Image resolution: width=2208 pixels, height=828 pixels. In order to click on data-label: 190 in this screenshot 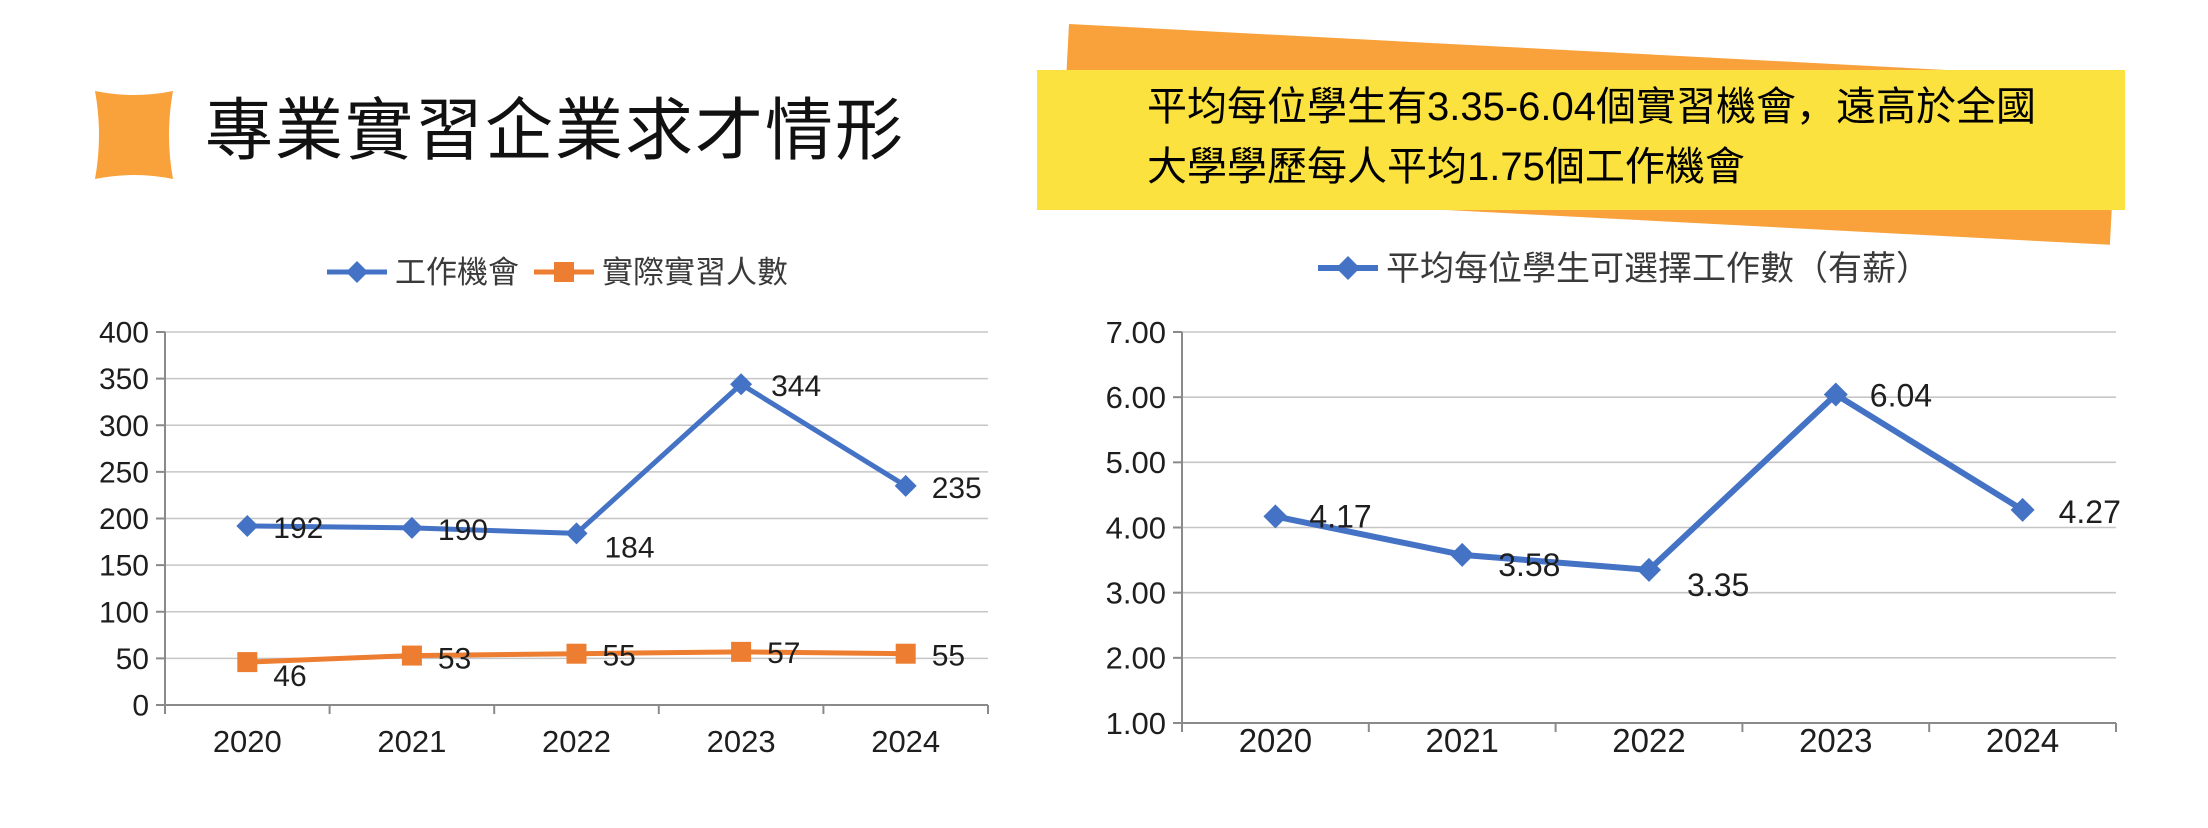, I will do `click(463, 530)`.